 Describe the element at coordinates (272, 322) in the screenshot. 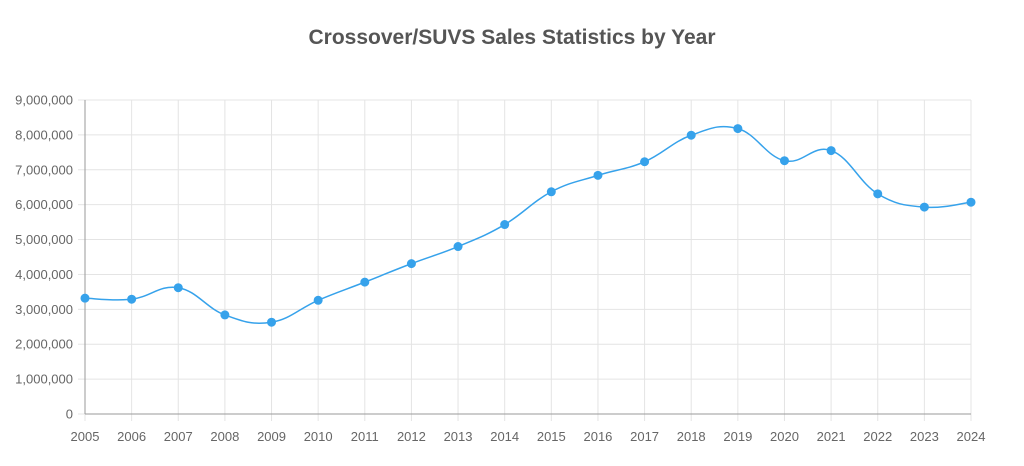

I see `data-point-2009` at that location.